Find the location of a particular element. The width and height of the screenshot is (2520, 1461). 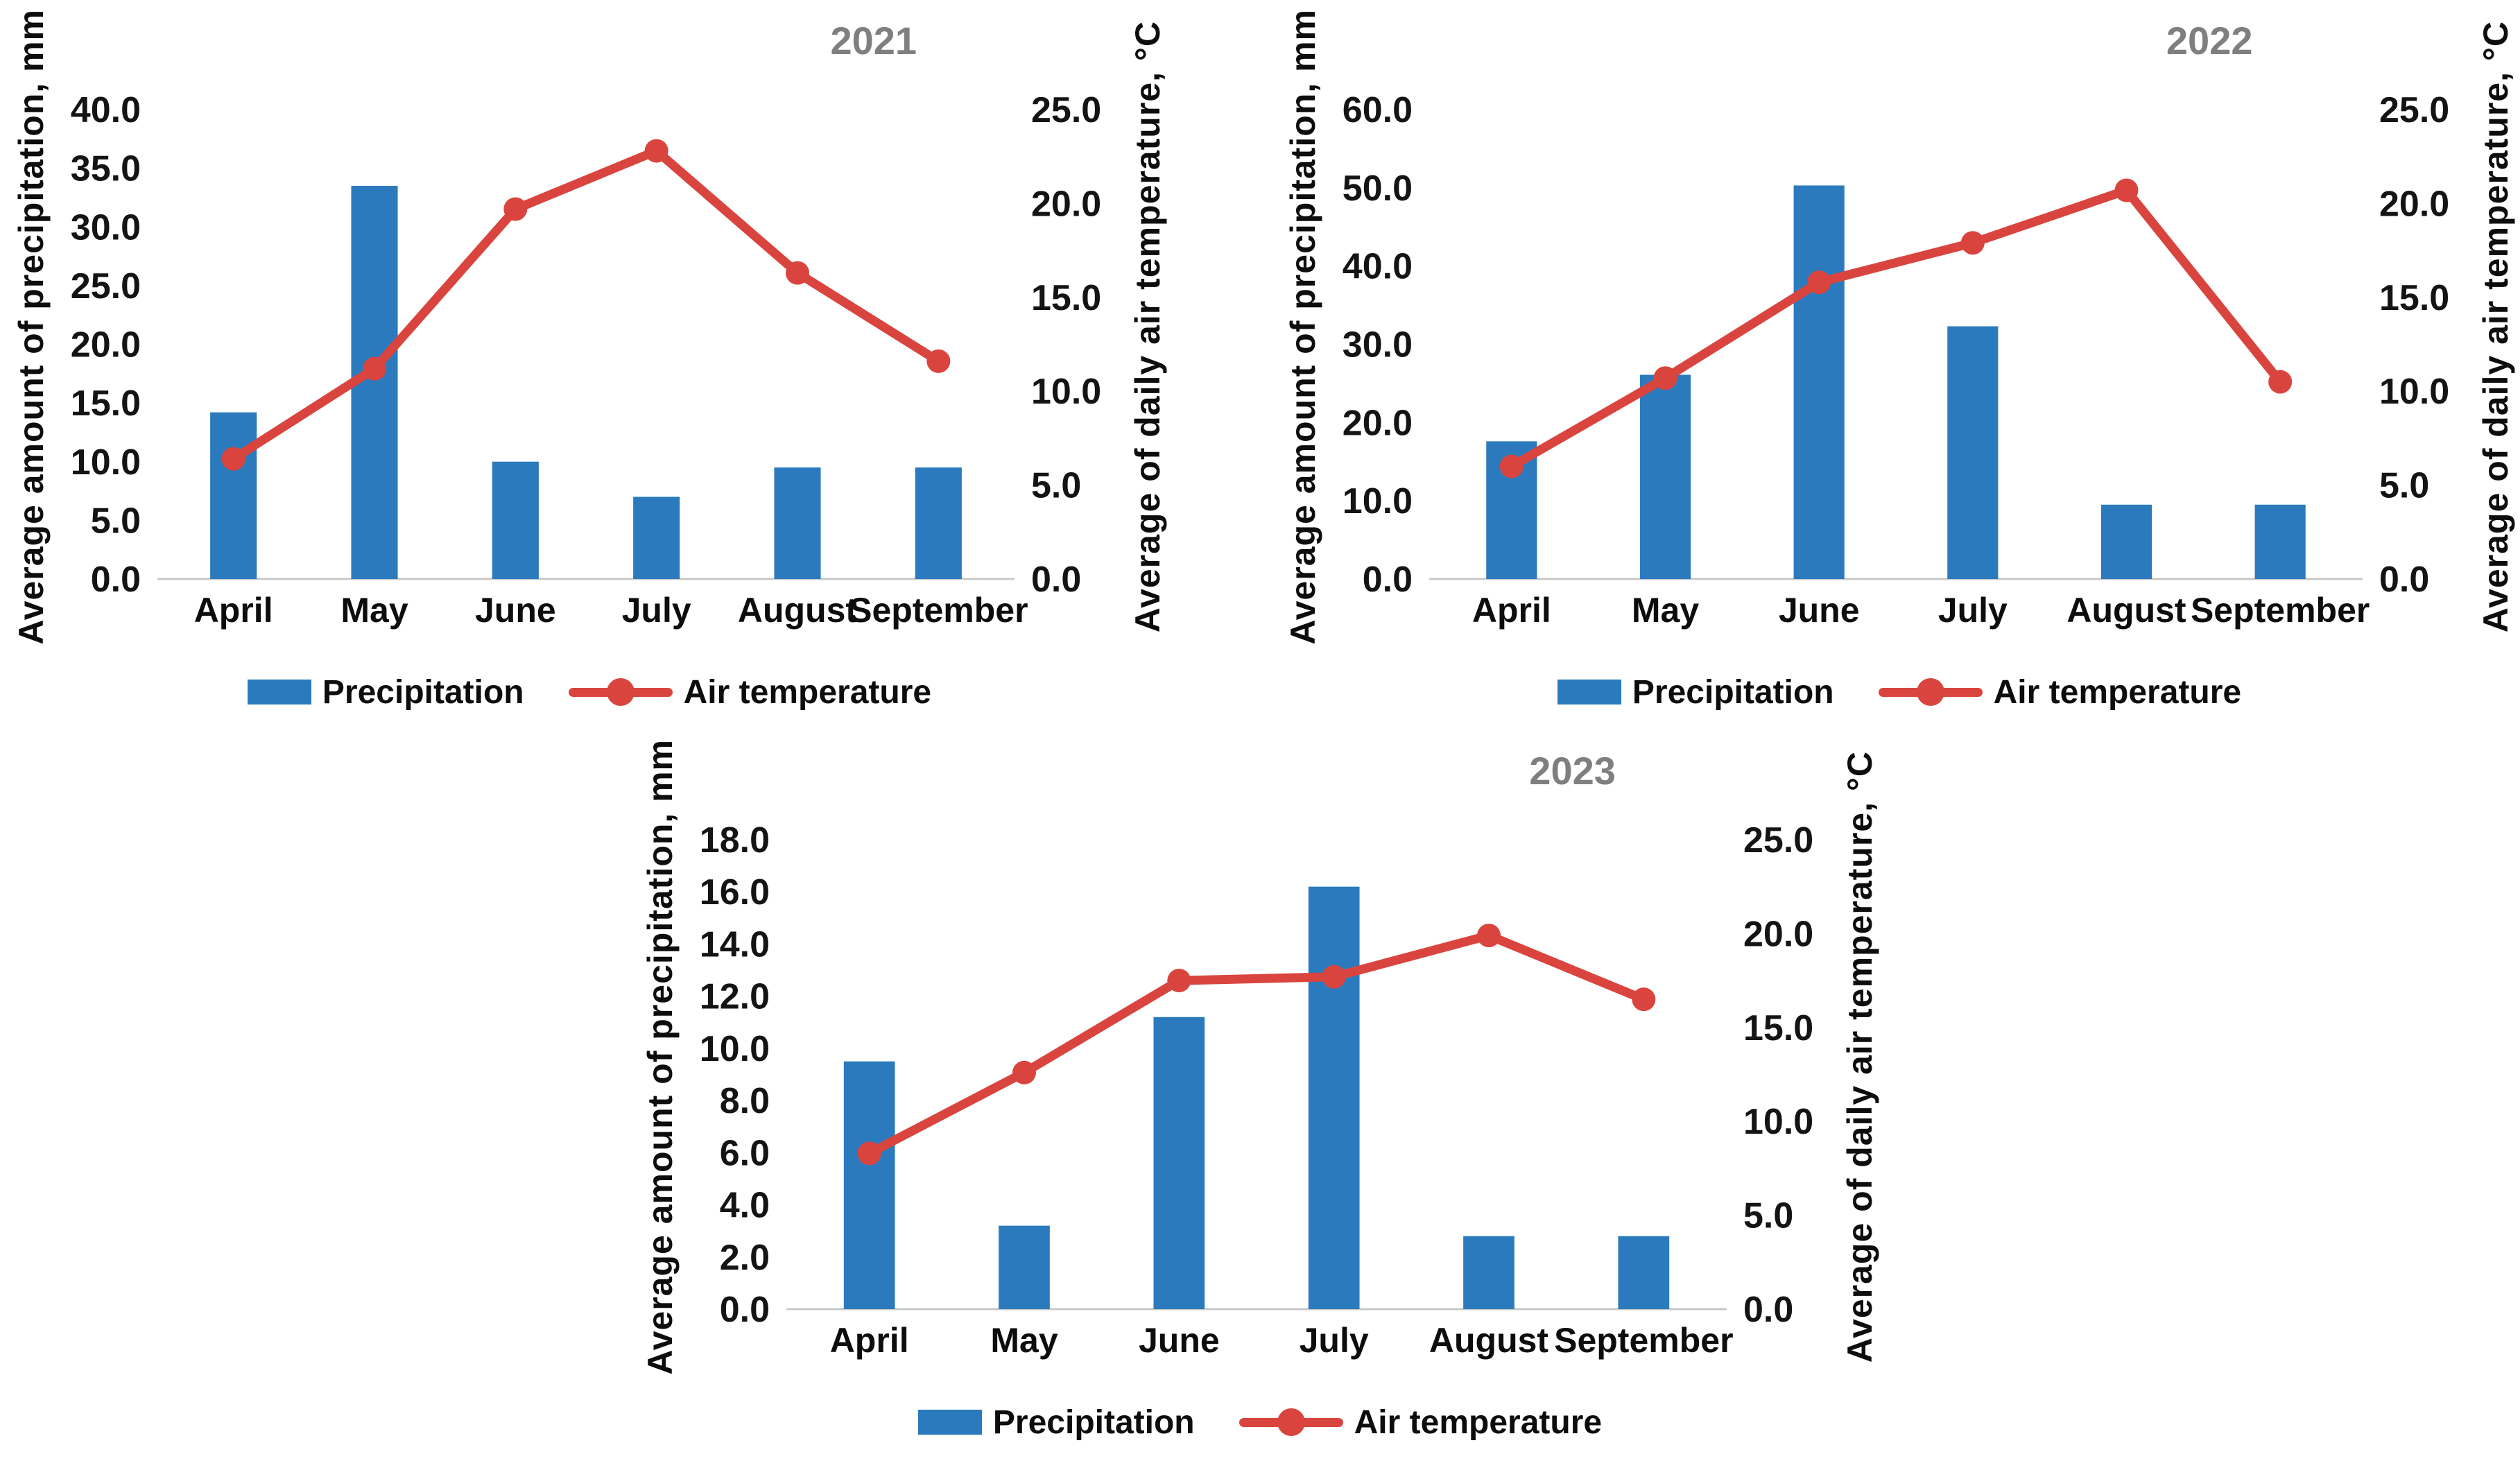

month-label-june: June is located at coordinates (515, 610).